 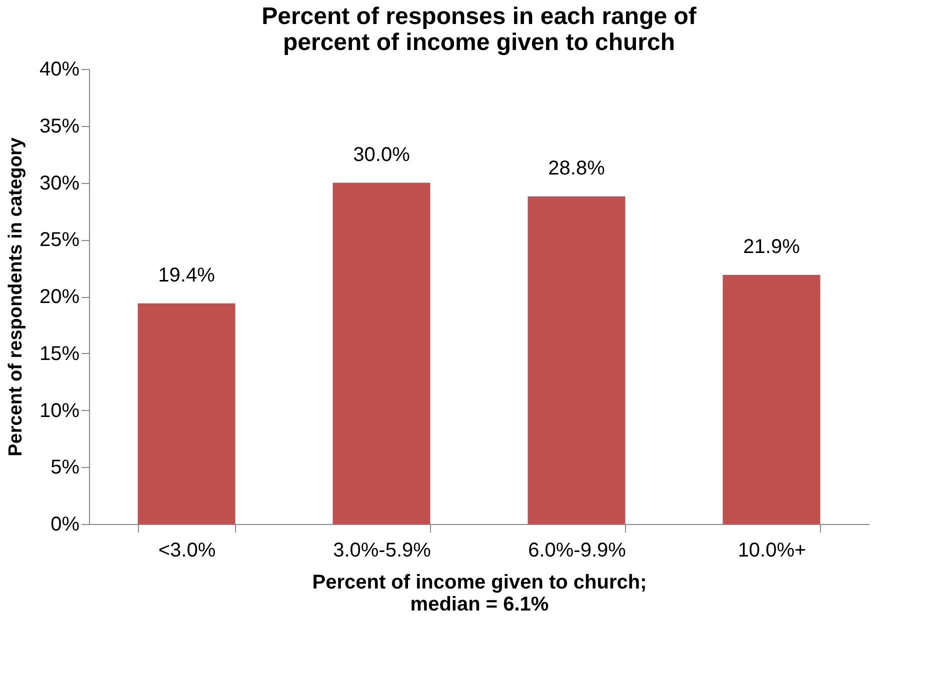 I want to click on x-axis-title: Percent of income given to church; median = 6.1%, so click(x=479, y=594).